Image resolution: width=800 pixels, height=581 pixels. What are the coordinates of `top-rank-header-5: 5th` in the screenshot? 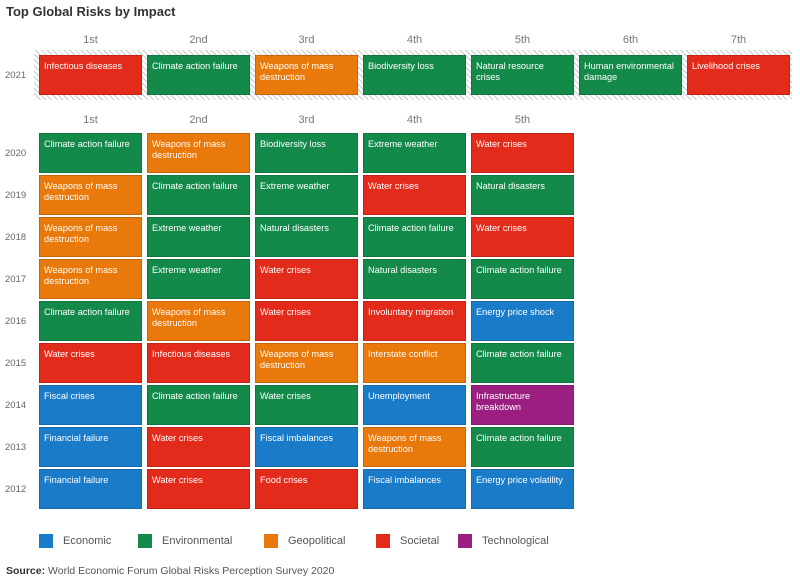 It's located at (522, 40).